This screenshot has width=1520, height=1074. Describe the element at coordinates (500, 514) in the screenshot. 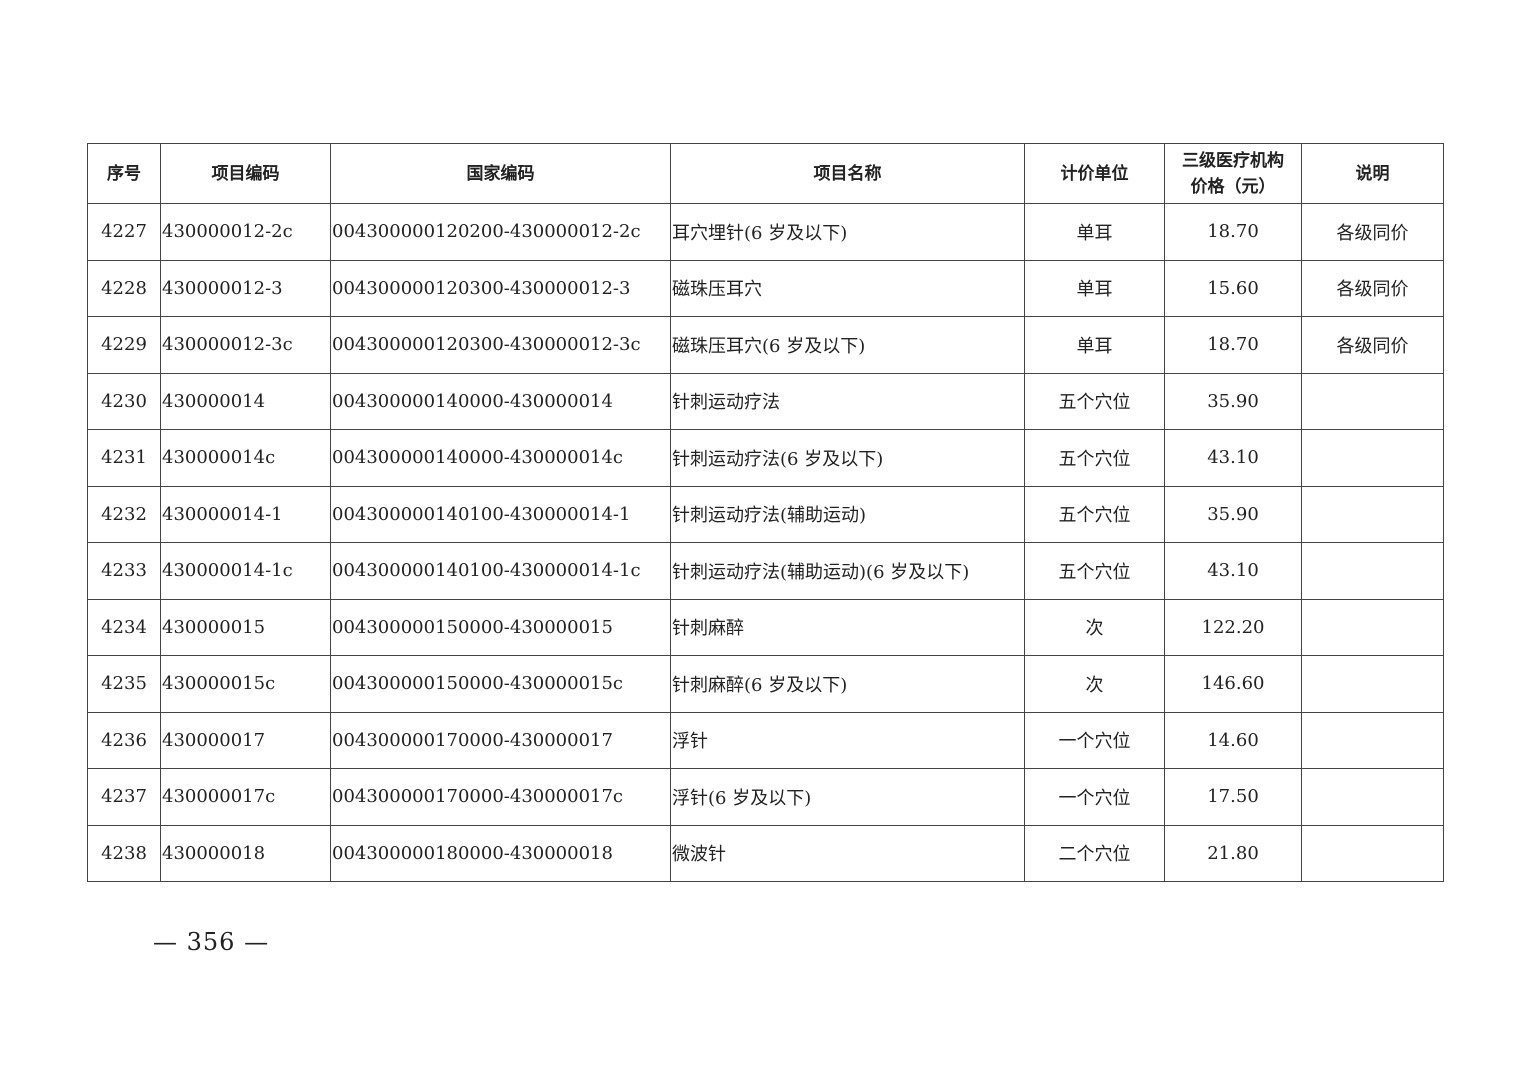

I see `cell-national-code: 004300000140100-430000014-1` at that location.